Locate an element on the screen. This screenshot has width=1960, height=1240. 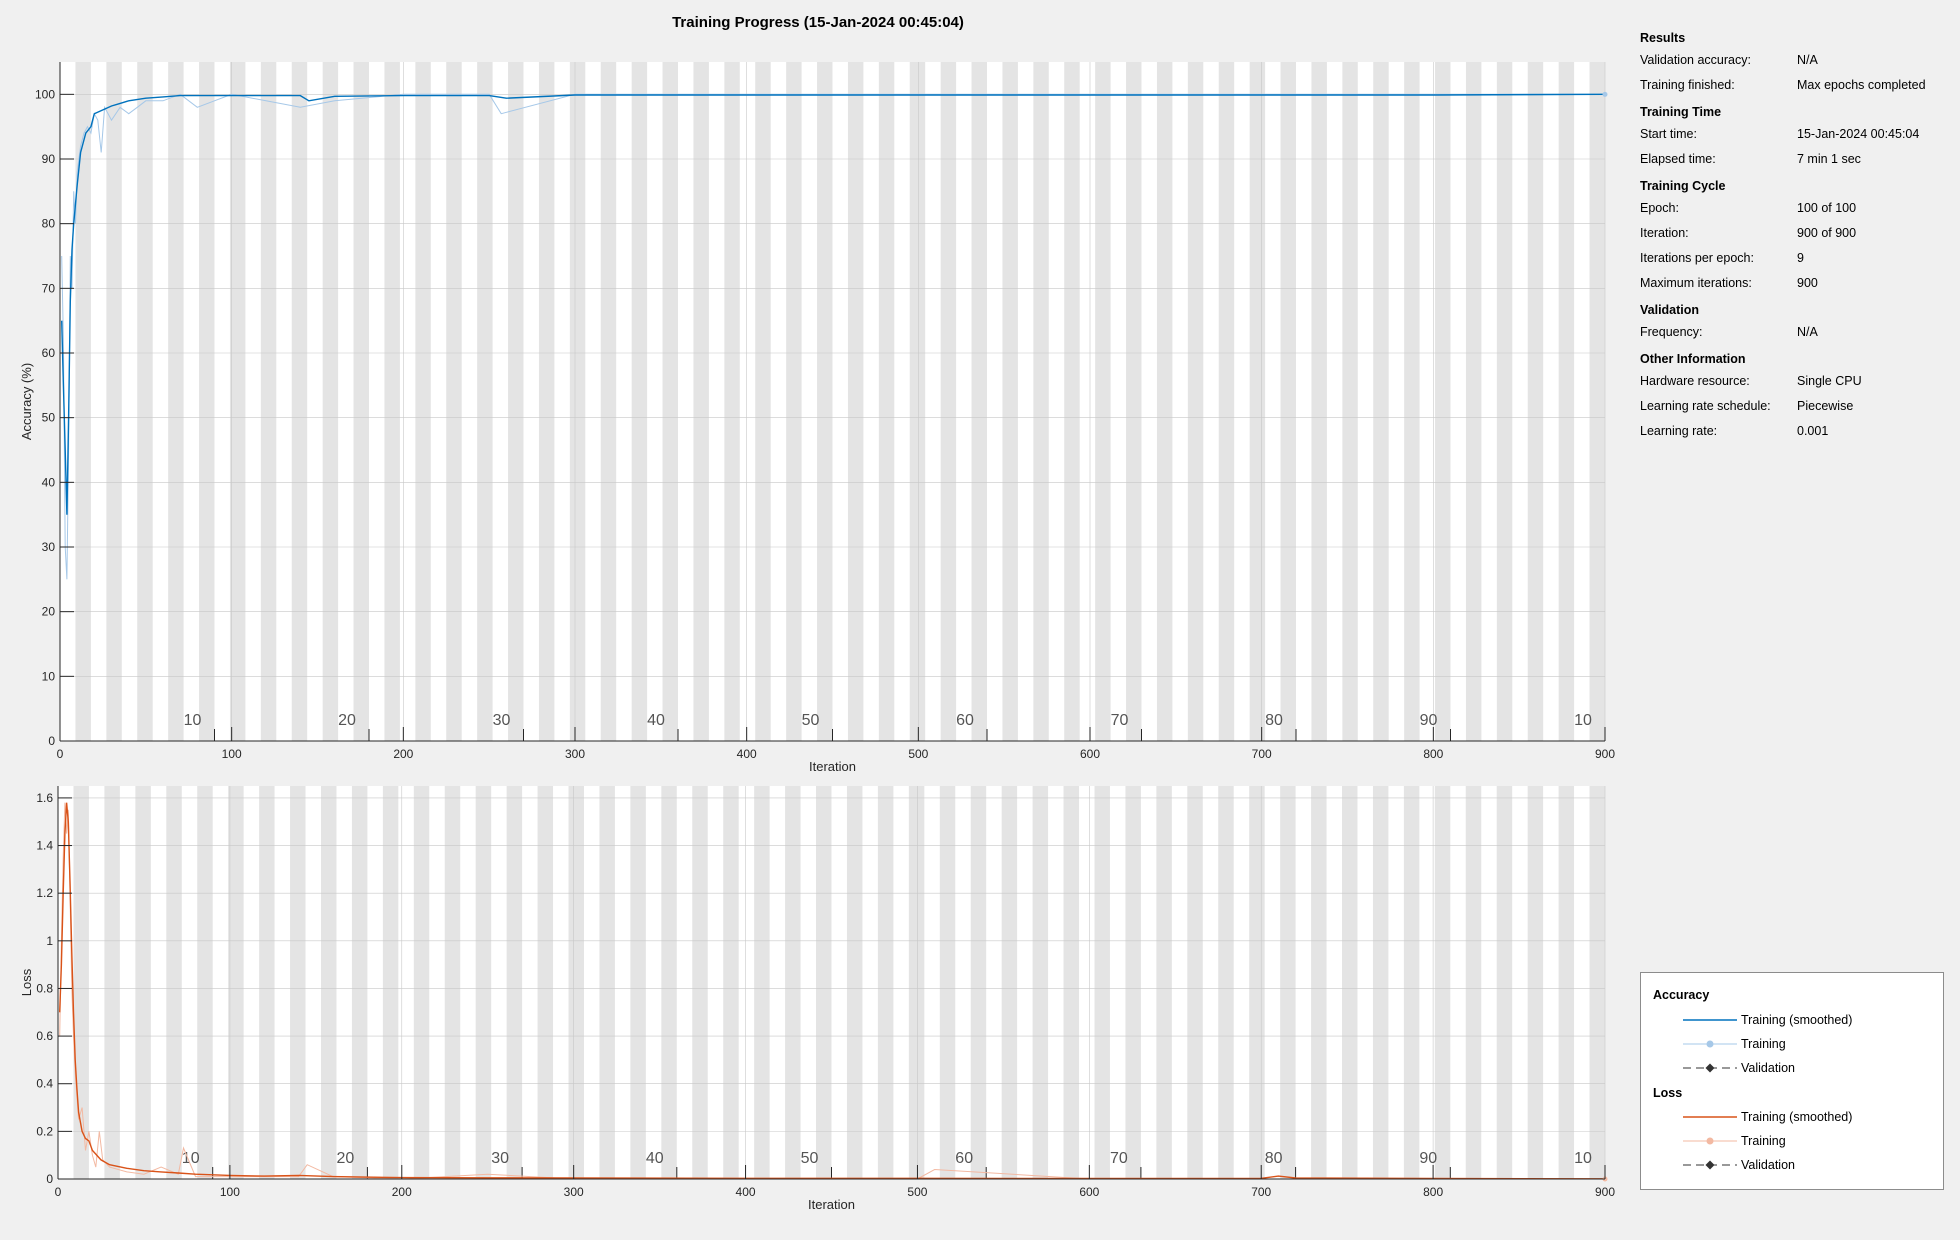
epoch-label: 40 is located at coordinates (655, 1158).